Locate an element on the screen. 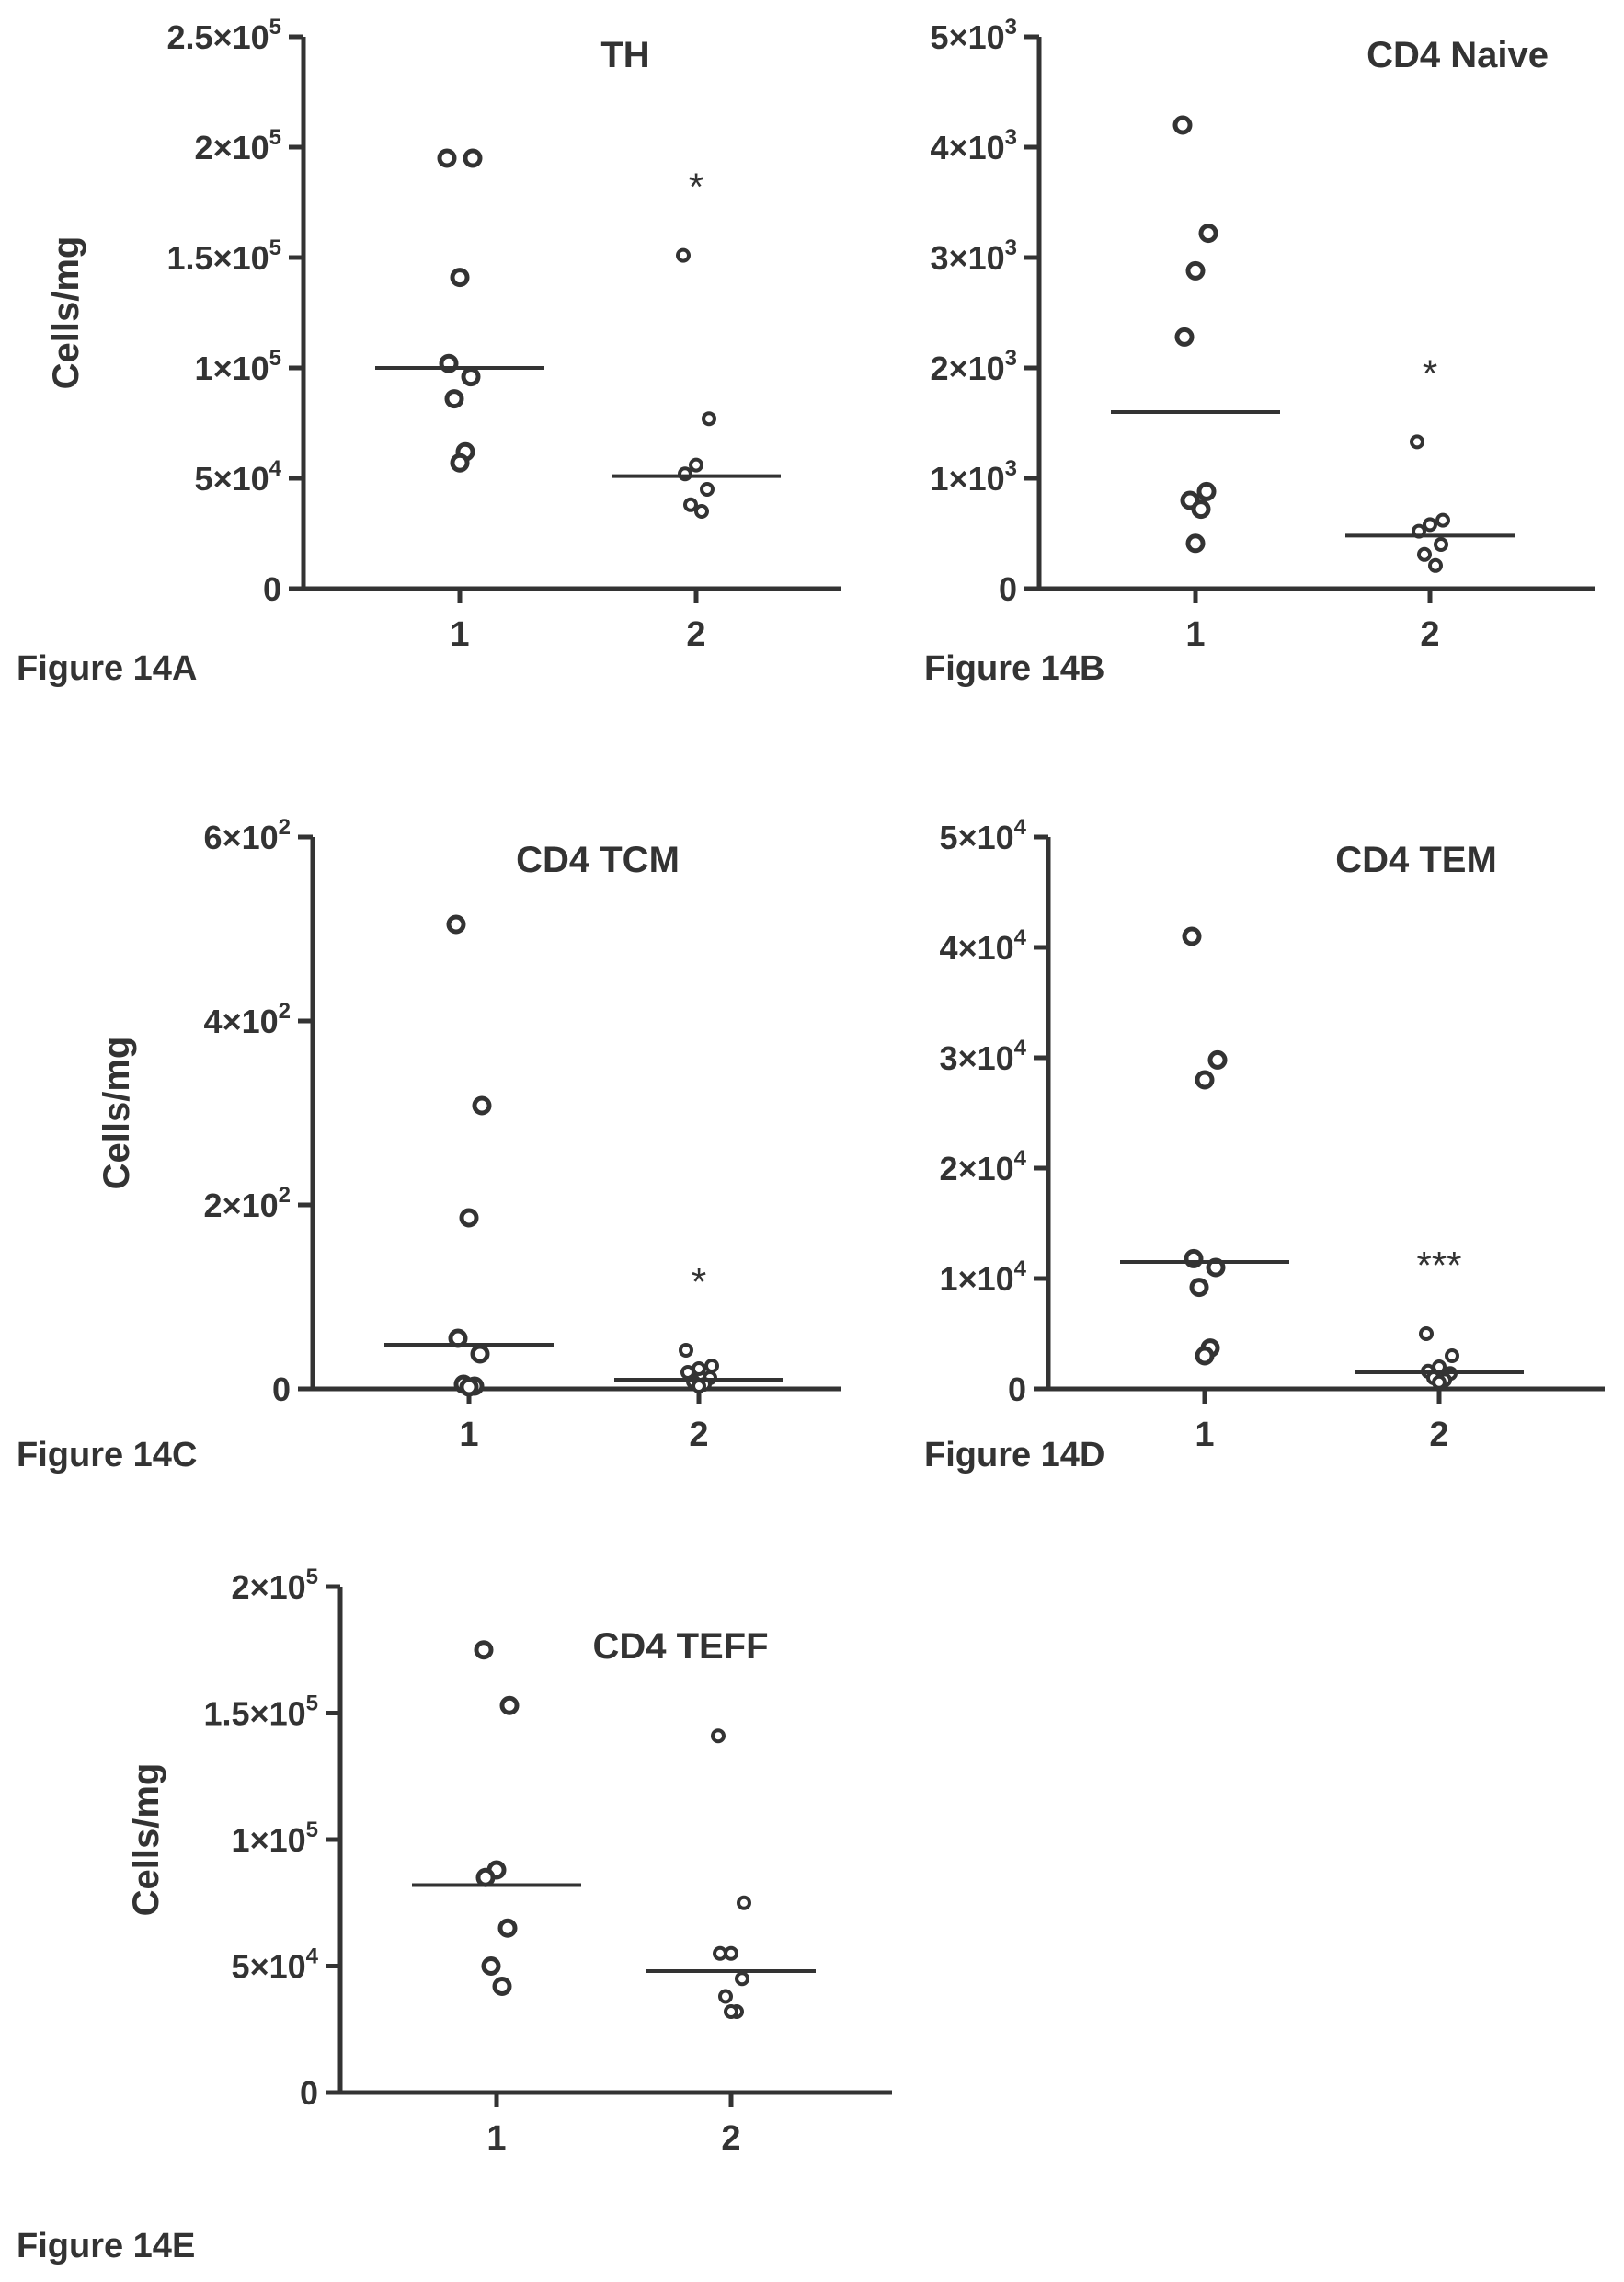  panel-14b: 0 1×103 2×10³ 3×10³ 4×10³ 5×10³ 1 2 CD4 Naive * is located at coordinates (1263, 335).